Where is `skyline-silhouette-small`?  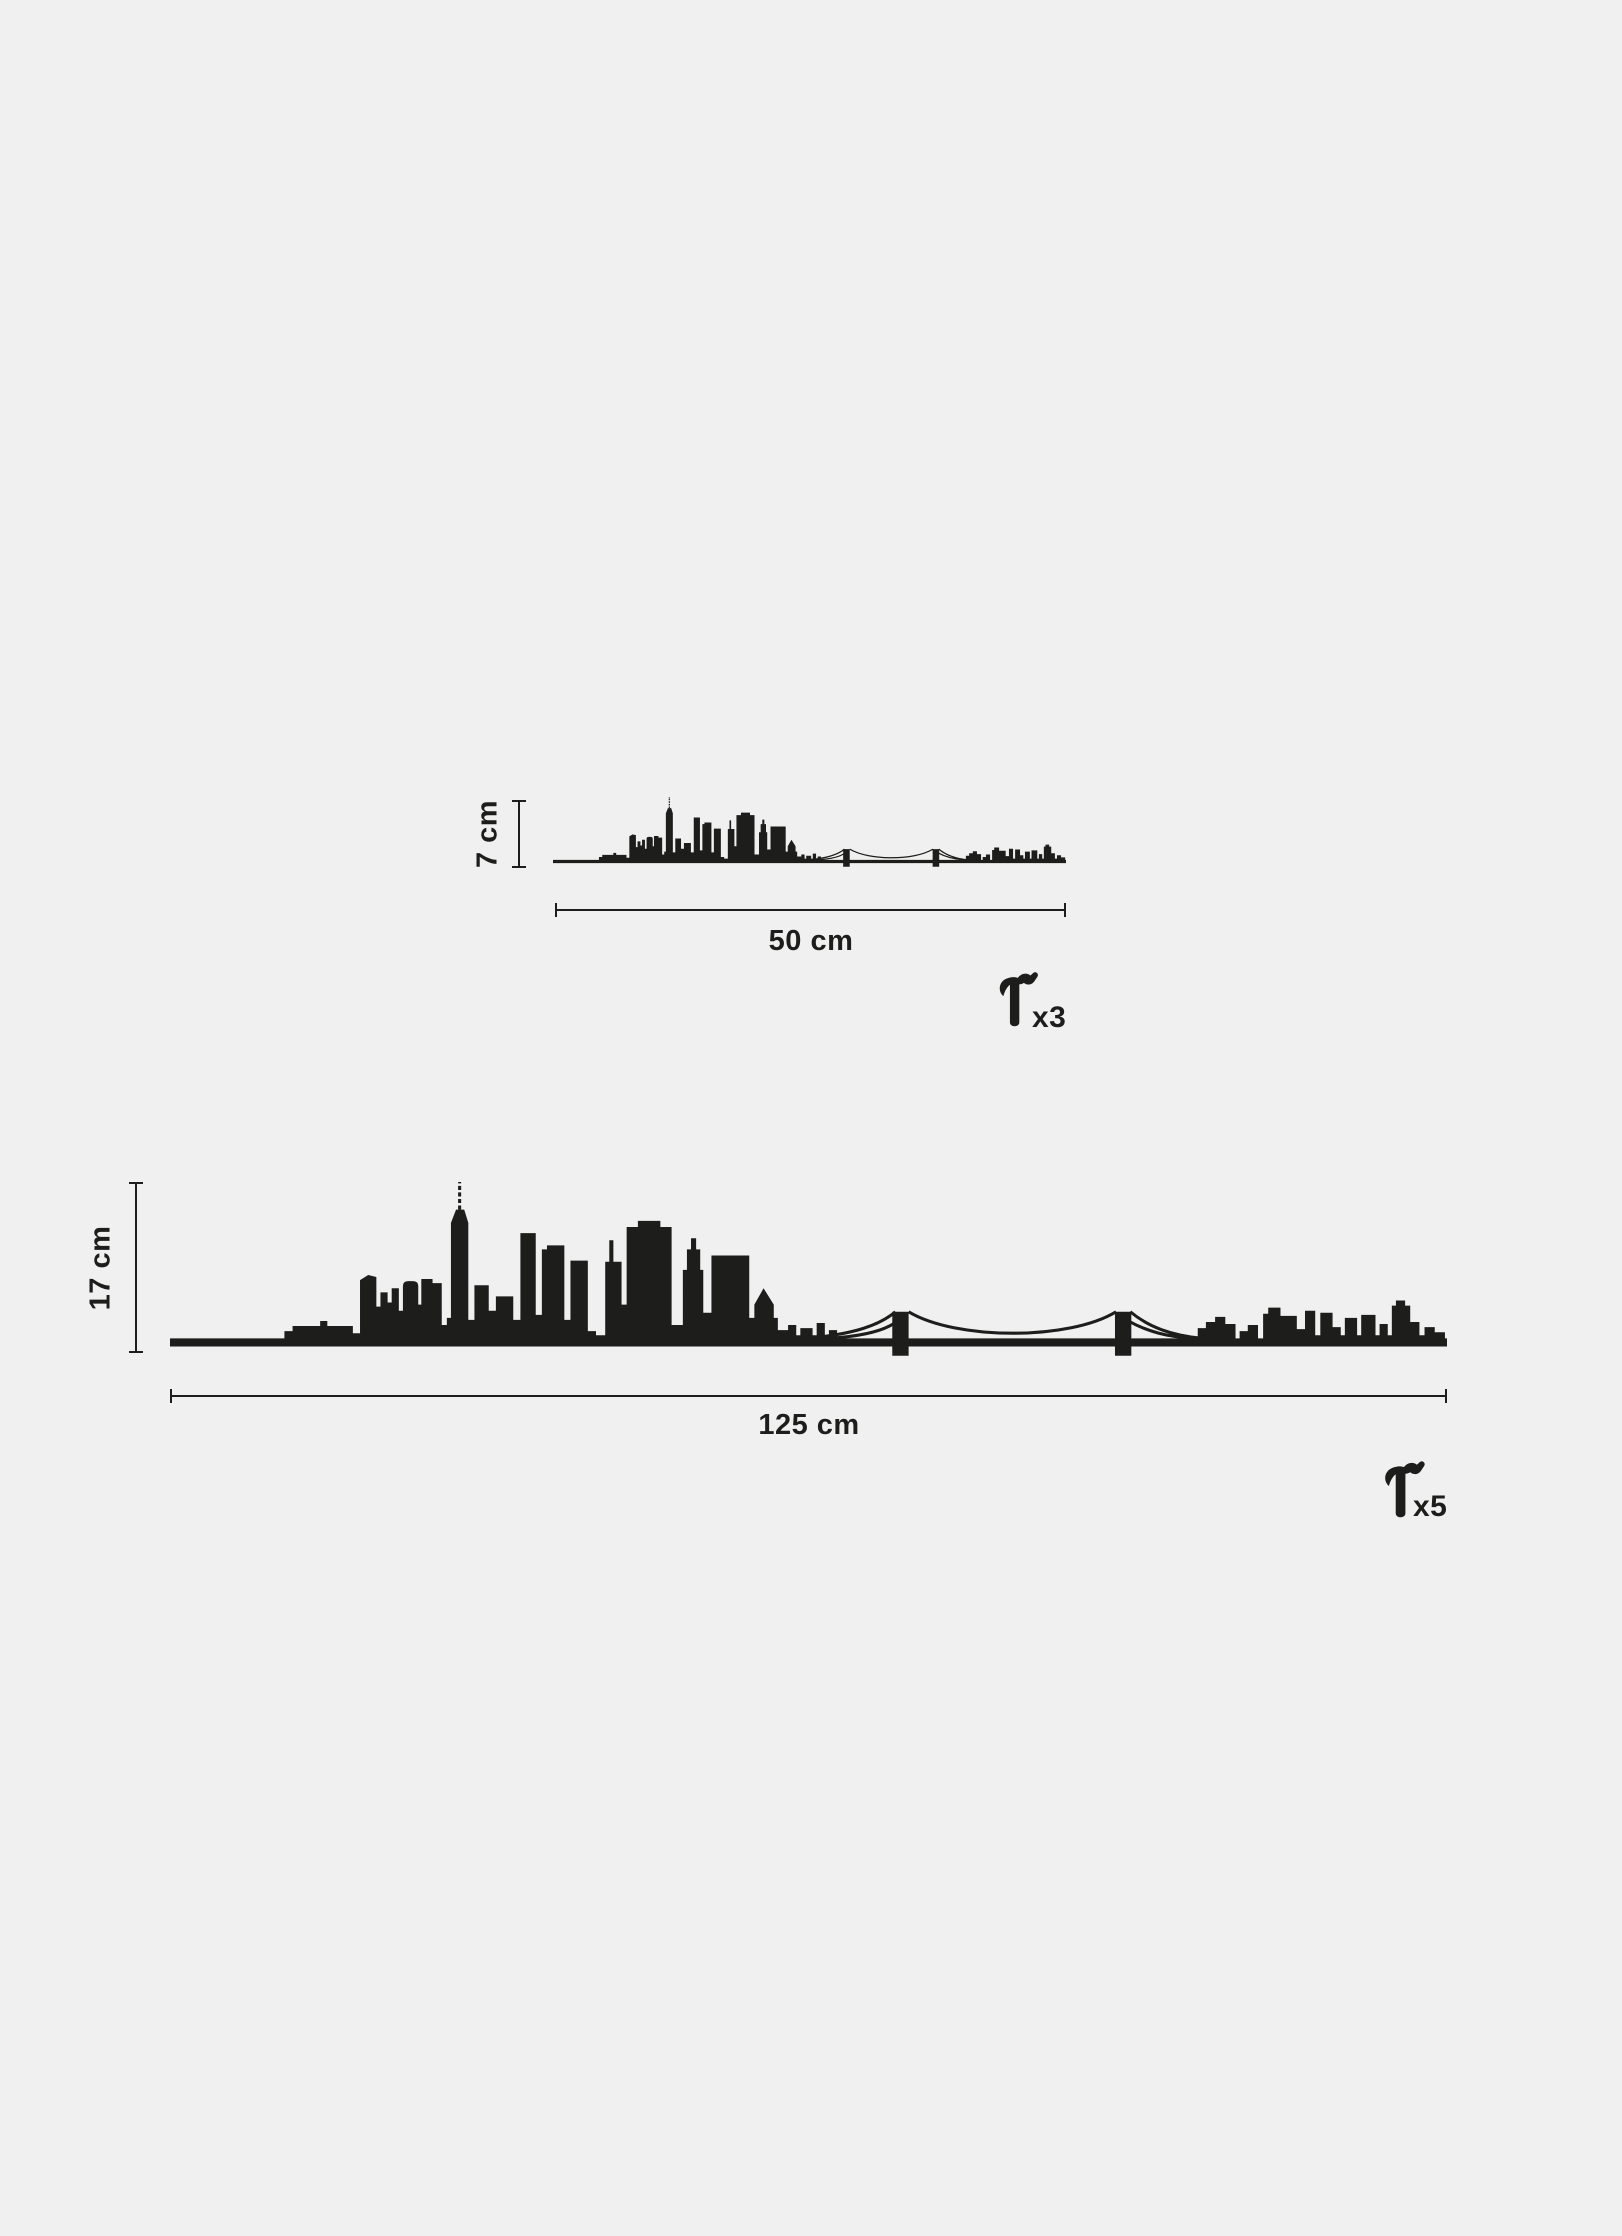
skyline-silhouette-small is located at coordinates (809, 832).